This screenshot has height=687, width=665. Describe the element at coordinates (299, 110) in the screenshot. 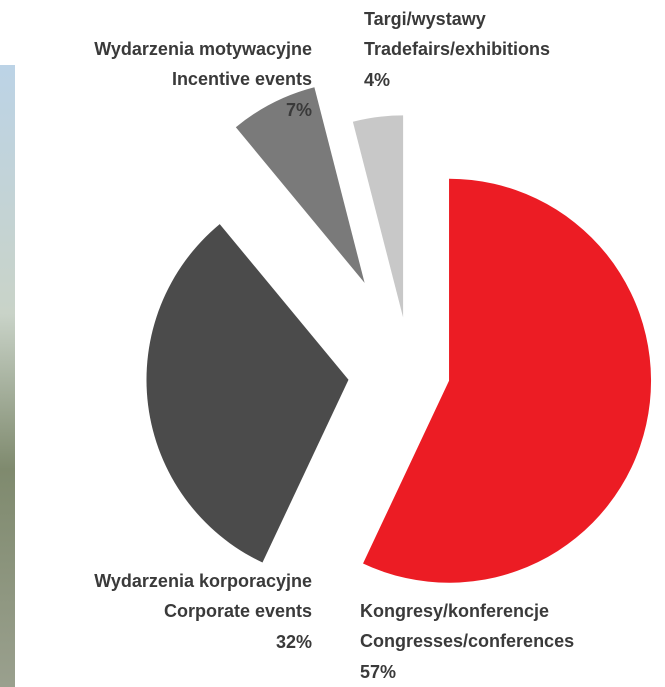

I see `value-label: 7%` at that location.